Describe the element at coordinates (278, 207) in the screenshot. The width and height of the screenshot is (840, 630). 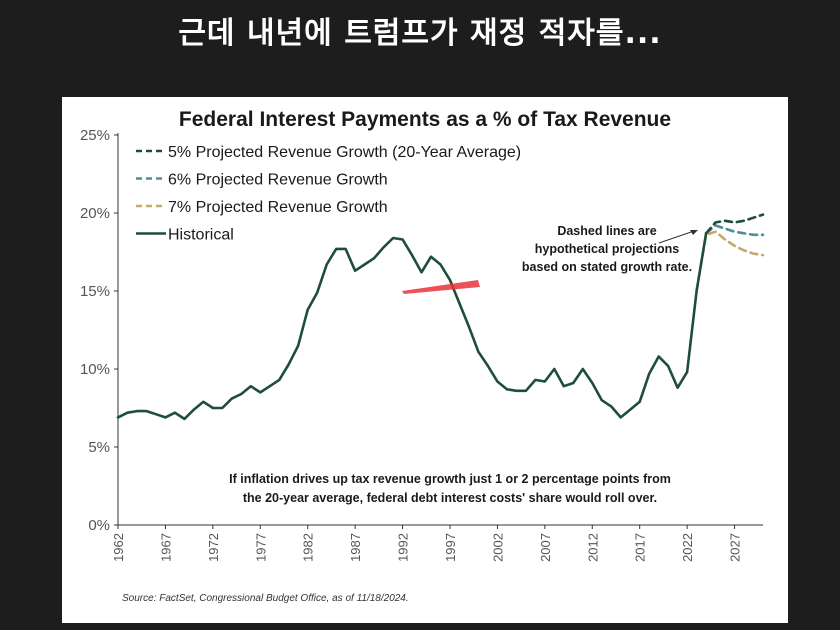
I see `legend-label: 7% Projected Revenue Growth` at that location.